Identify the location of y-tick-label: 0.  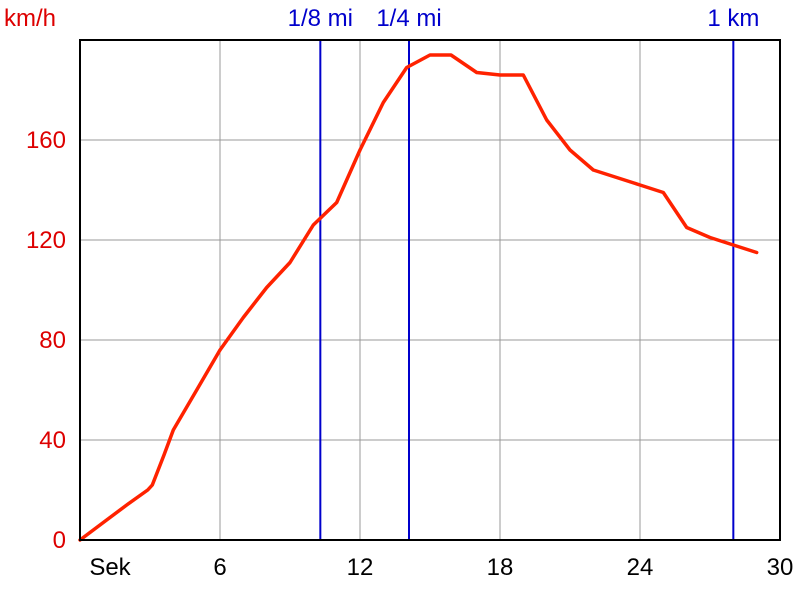
(59, 540).